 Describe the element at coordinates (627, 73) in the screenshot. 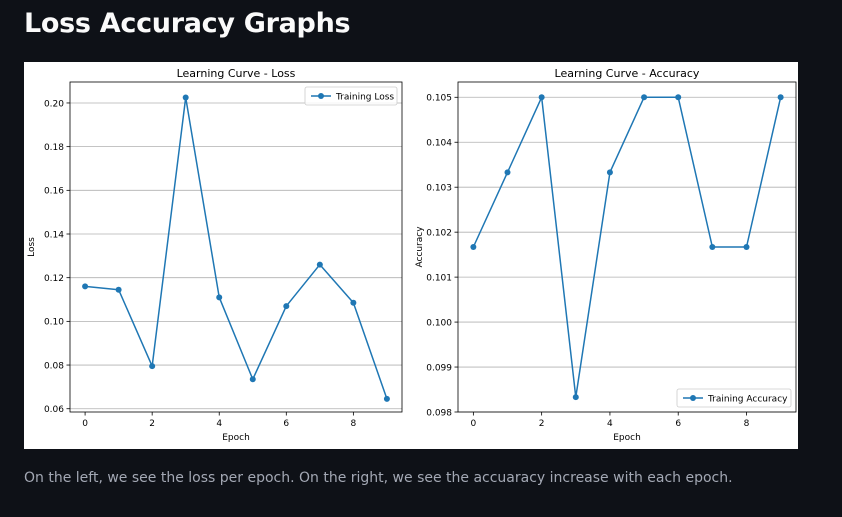

I see `accuracy-chart-title: Learning Curve - Accuracy` at that location.